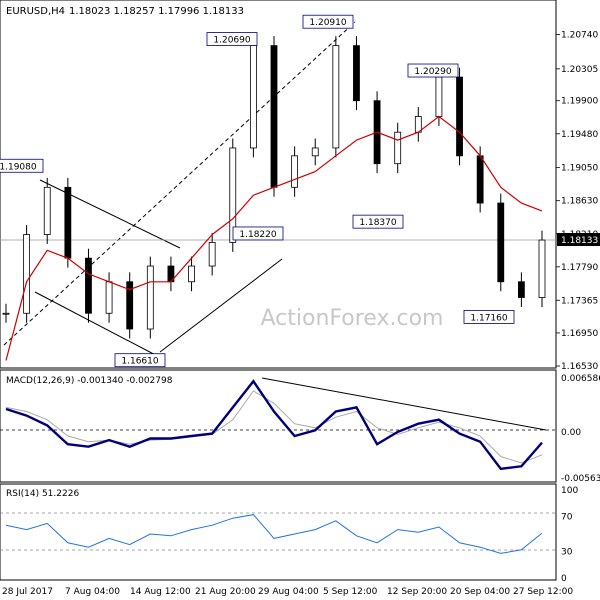  What do you see at coordinates (110, 214) in the screenshot?
I see `channel-upper-line` at bounding box center [110, 214].